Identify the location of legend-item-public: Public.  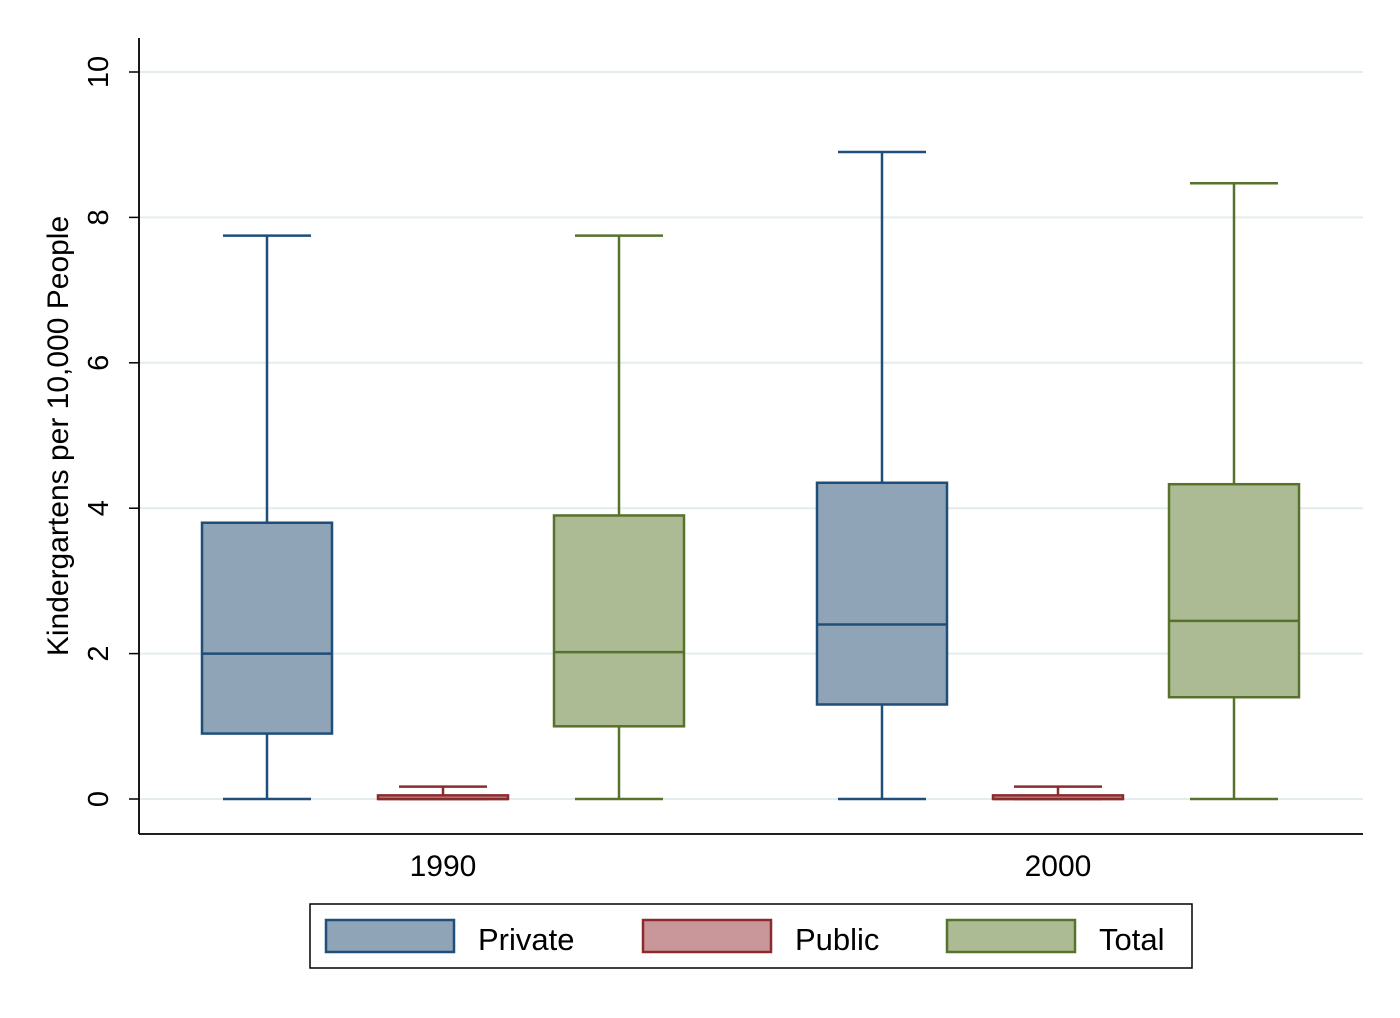
(761, 938).